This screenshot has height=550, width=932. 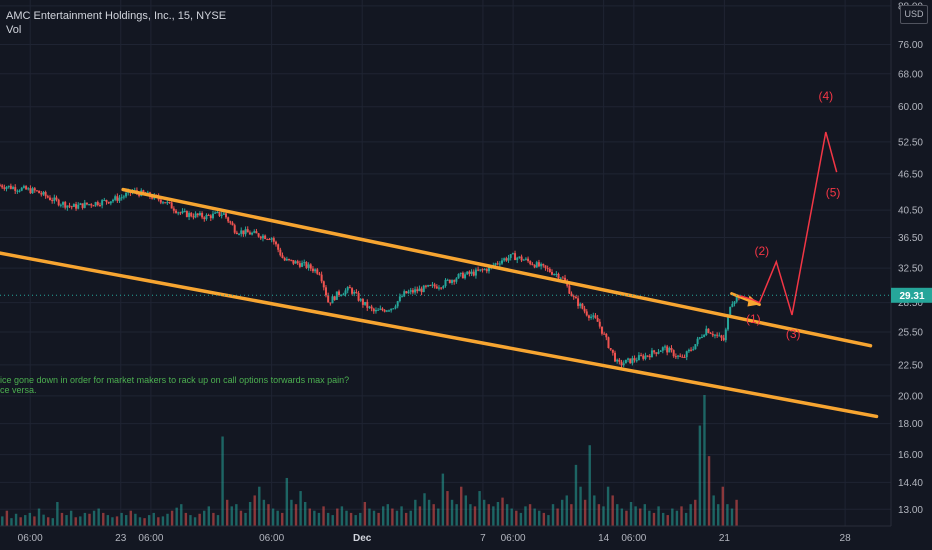 What do you see at coordinates (14, 30) in the screenshot?
I see `volume-indicator-label: Vol` at bounding box center [14, 30].